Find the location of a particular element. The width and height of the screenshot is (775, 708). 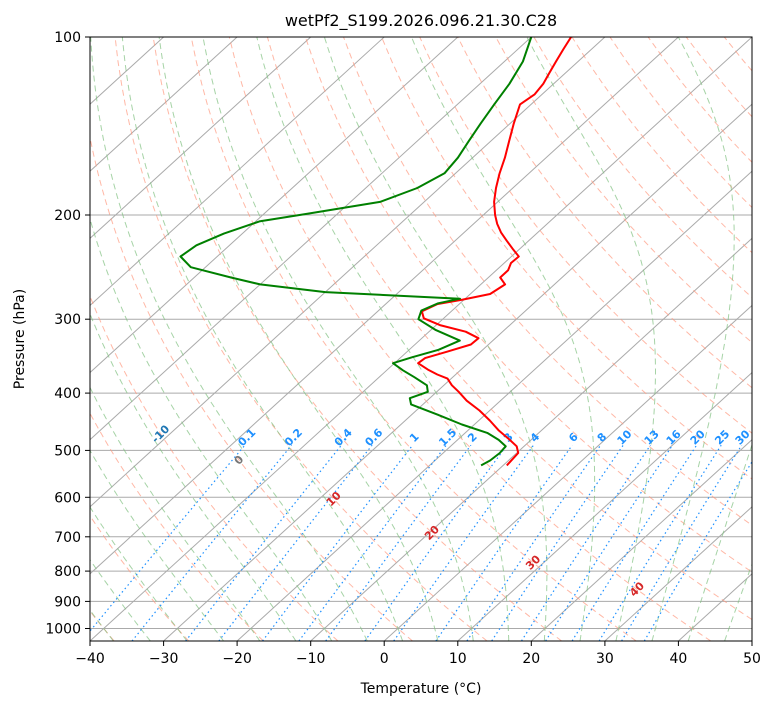

moist-adiabat--30 is located at coordinates (139, 573).